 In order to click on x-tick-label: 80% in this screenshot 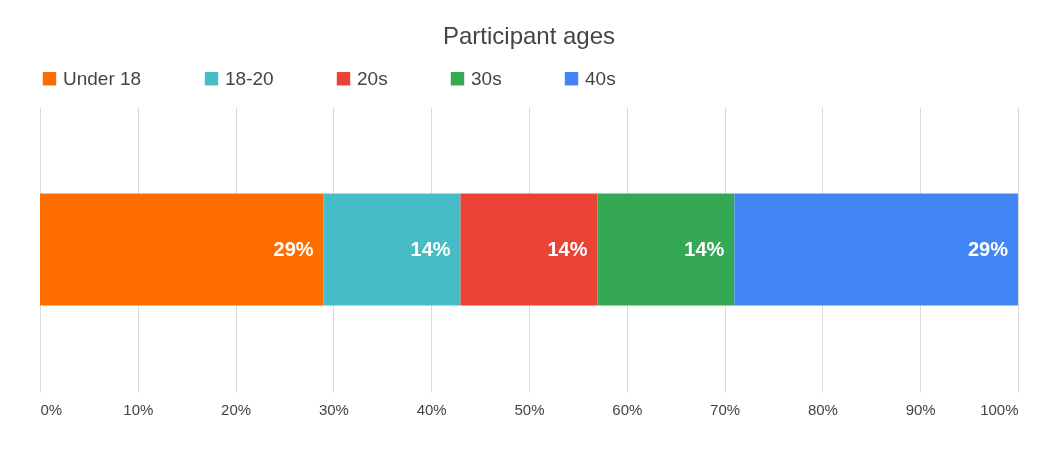, I will do `click(822, 409)`.